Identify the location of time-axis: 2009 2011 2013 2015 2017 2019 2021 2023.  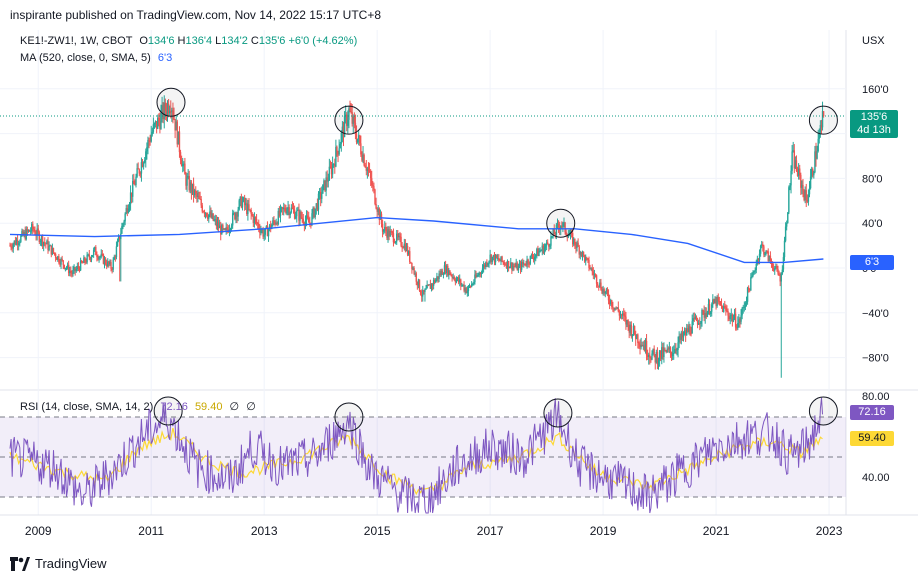
(434, 531).